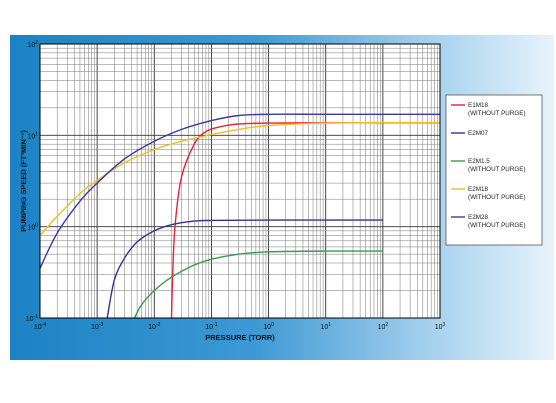 The height and width of the screenshot is (403, 556). What do you see at coordinates (23, 181) in the screenshot?
I see `y-axis-title: PUMPING SPEED (FT³MIN⁻¹)` at bounding box center [23, 181].